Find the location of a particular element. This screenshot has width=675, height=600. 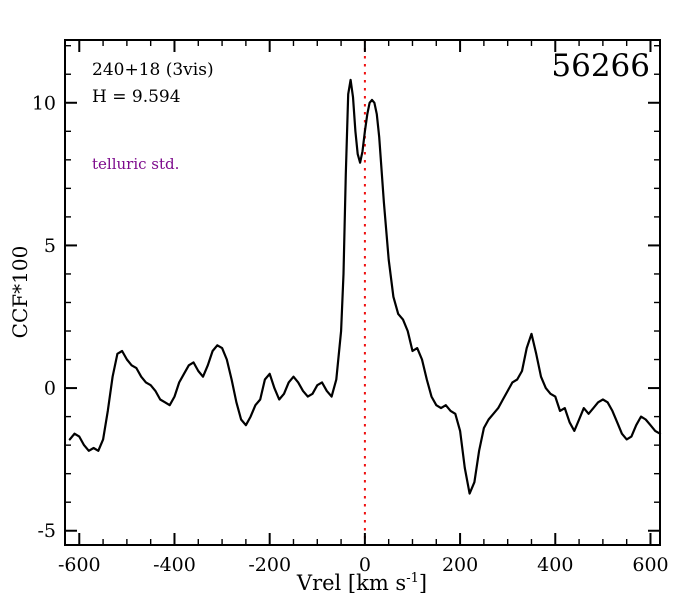

x-tick-label: 200 is located at coordinates (460, 565).